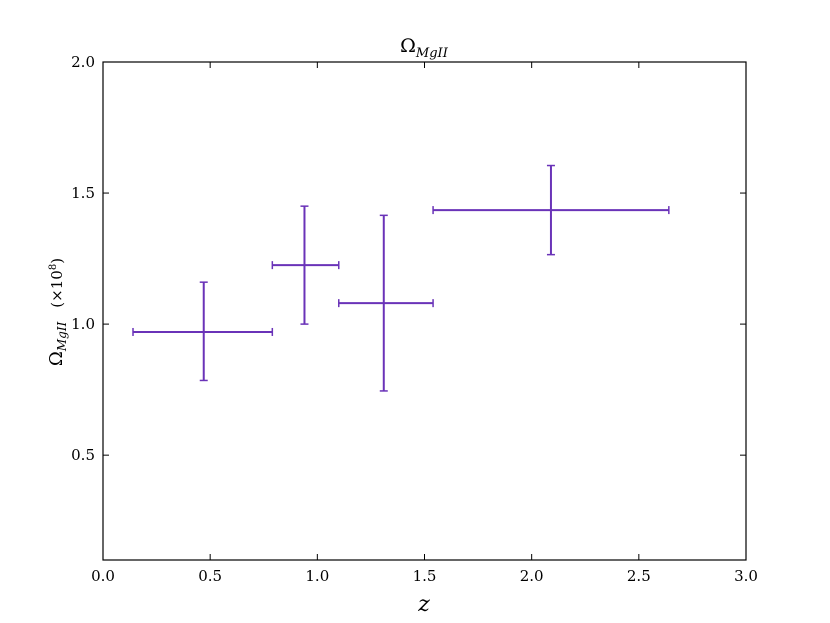  Describe the element at coordinates (83, 455) in the screenshot. I see `y-tick-label: 0.5` at that location.